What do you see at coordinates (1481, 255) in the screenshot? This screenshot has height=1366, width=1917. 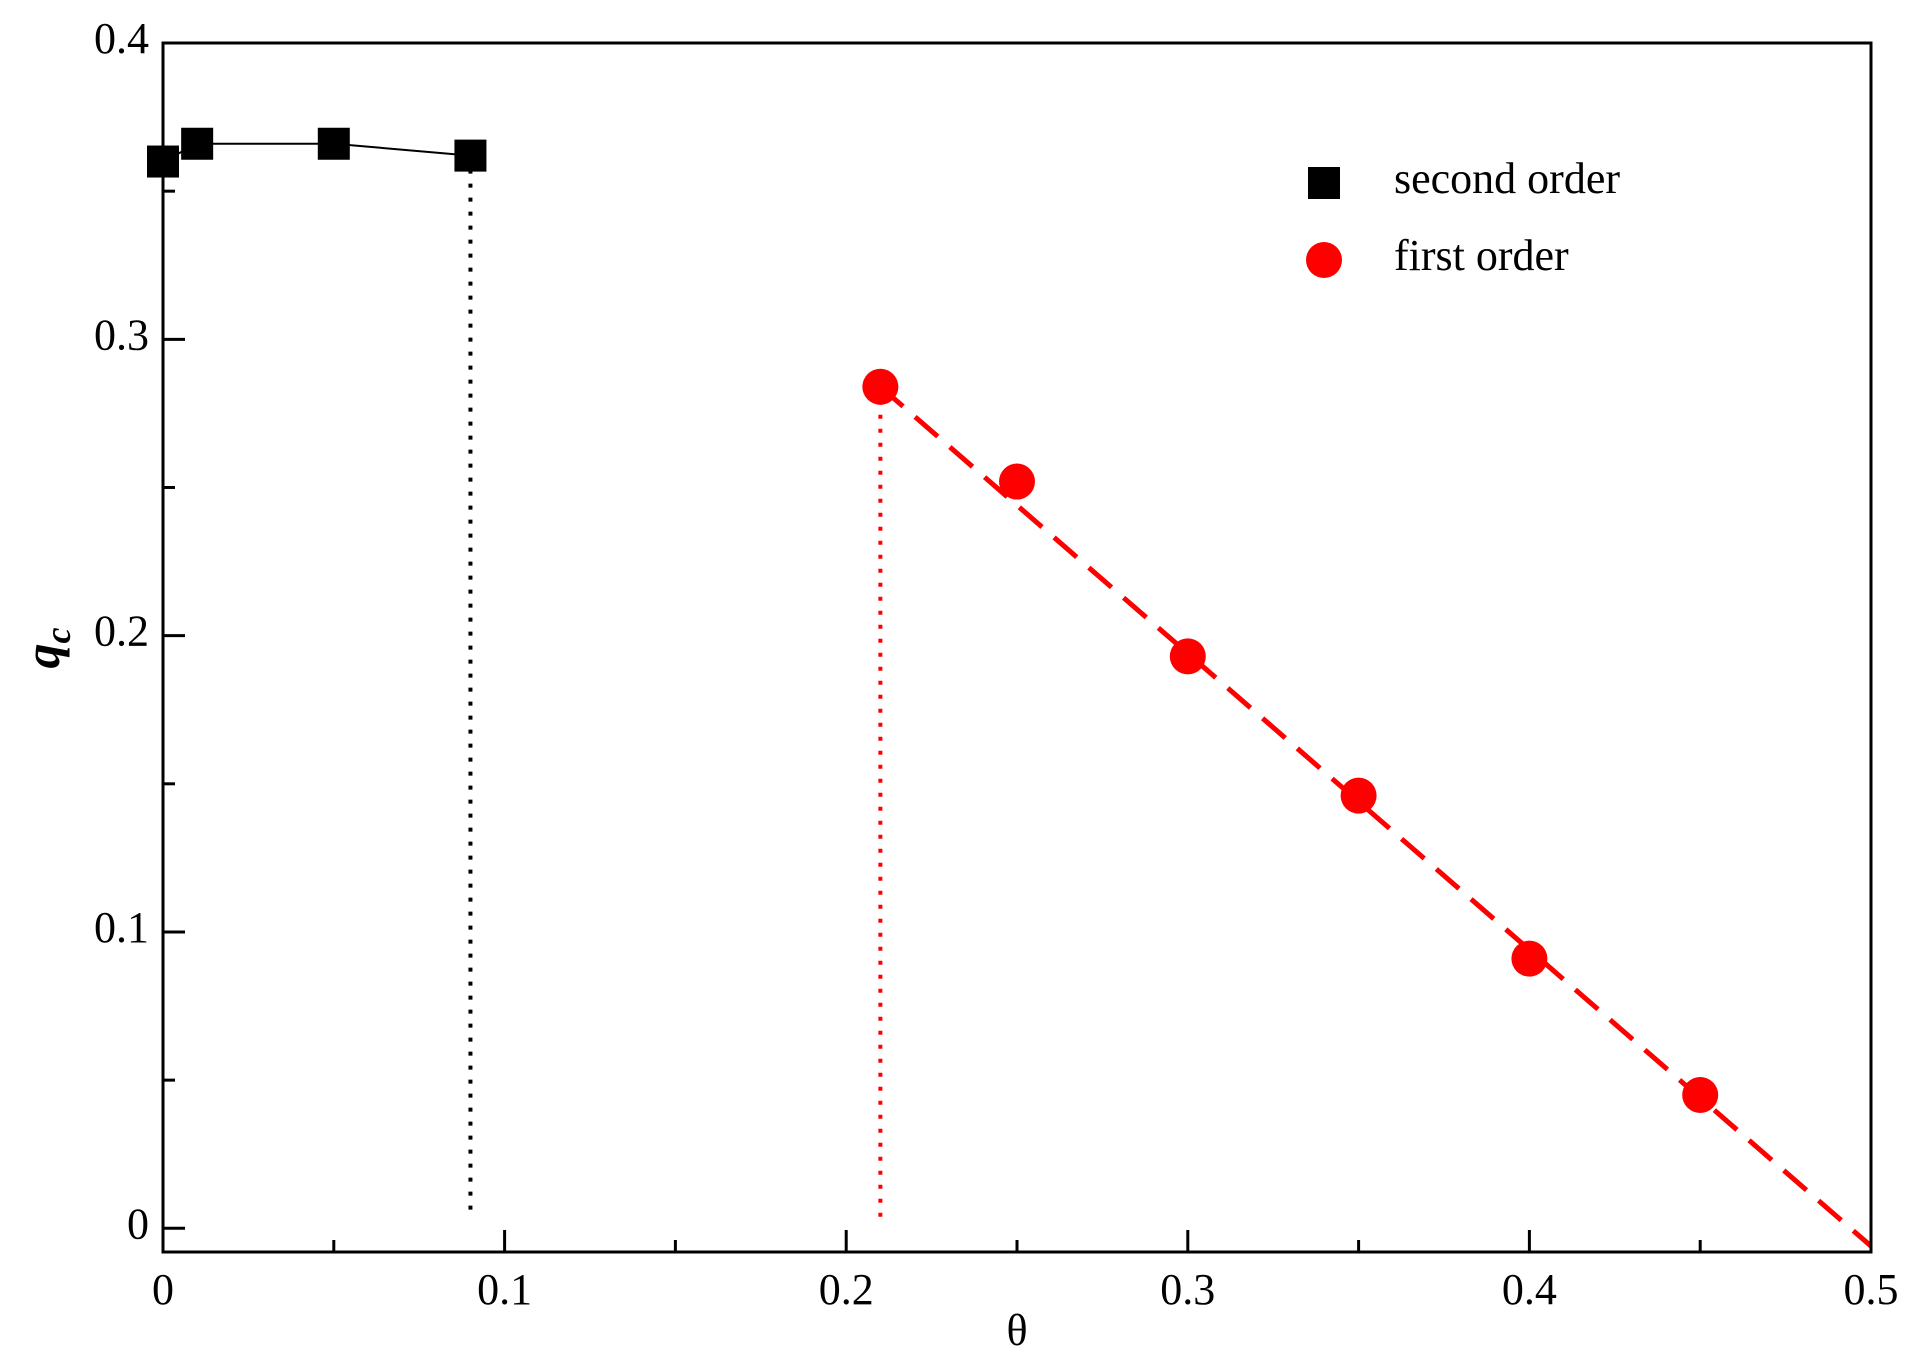 I see `legend-label: first order` at bounding box center [1481, 255].